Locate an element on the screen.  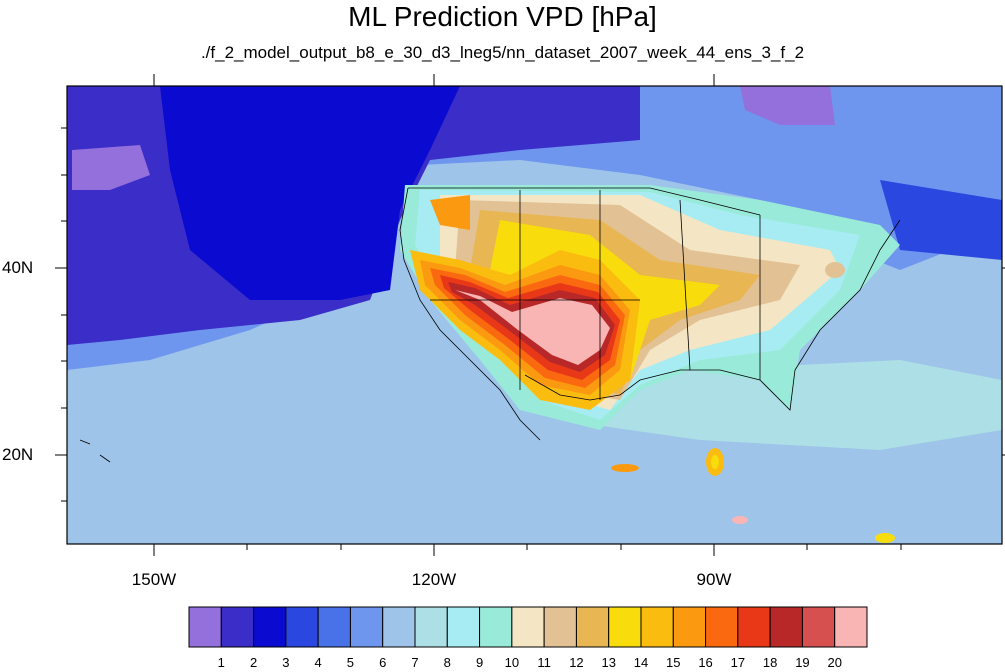
colorbar-tick-label: 17 is located at coordinates (738, 662).